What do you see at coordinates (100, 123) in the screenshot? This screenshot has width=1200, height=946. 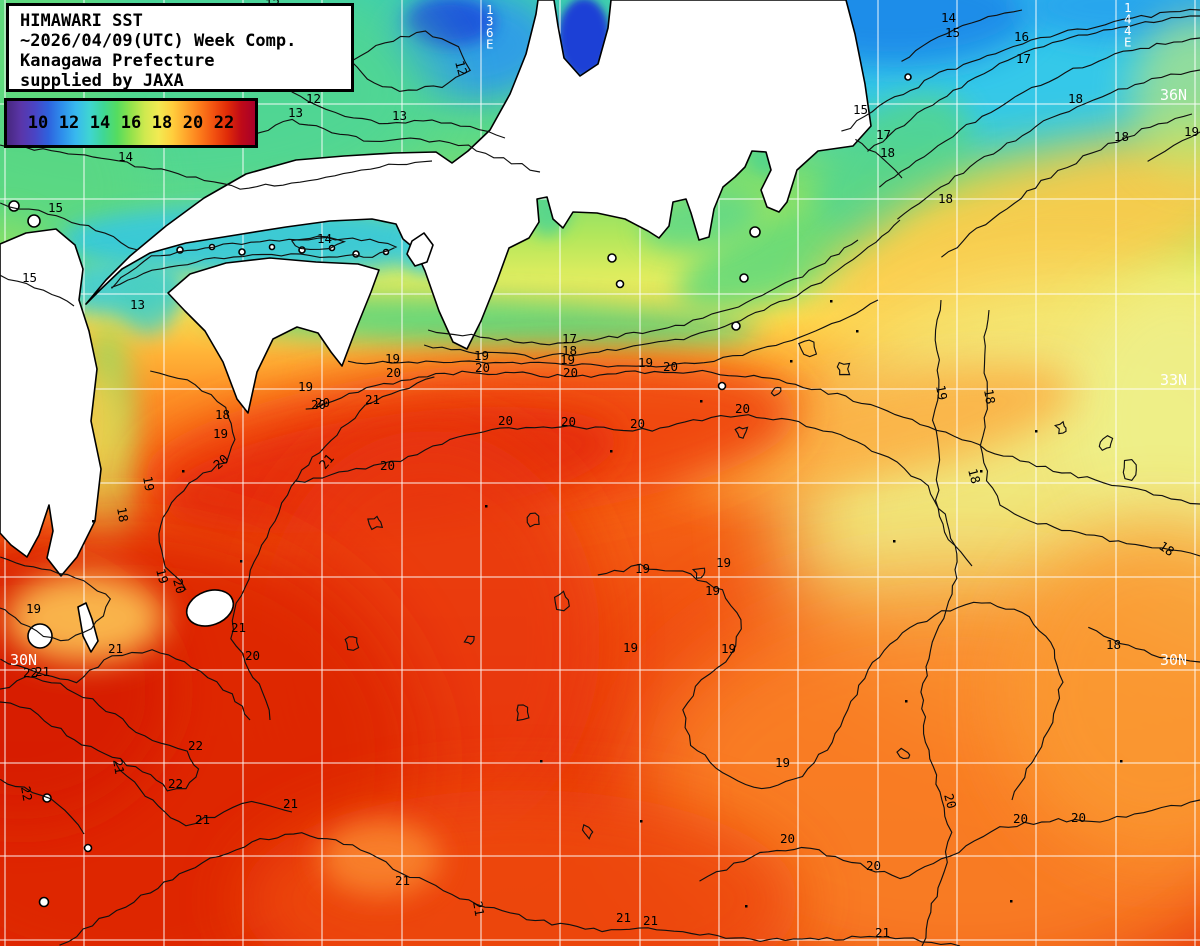 I see `scale-tick: 14` at bounding box center [100, 123].